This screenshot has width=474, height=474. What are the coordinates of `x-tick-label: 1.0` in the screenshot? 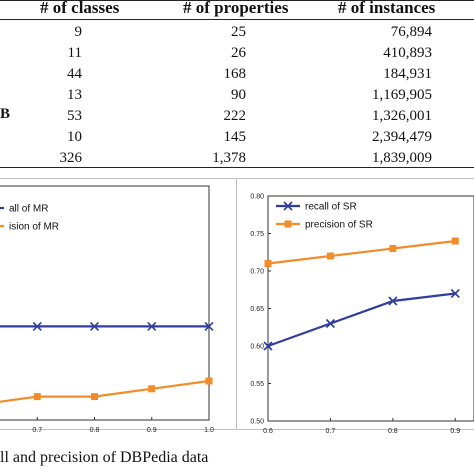 It's located at (209, 430).